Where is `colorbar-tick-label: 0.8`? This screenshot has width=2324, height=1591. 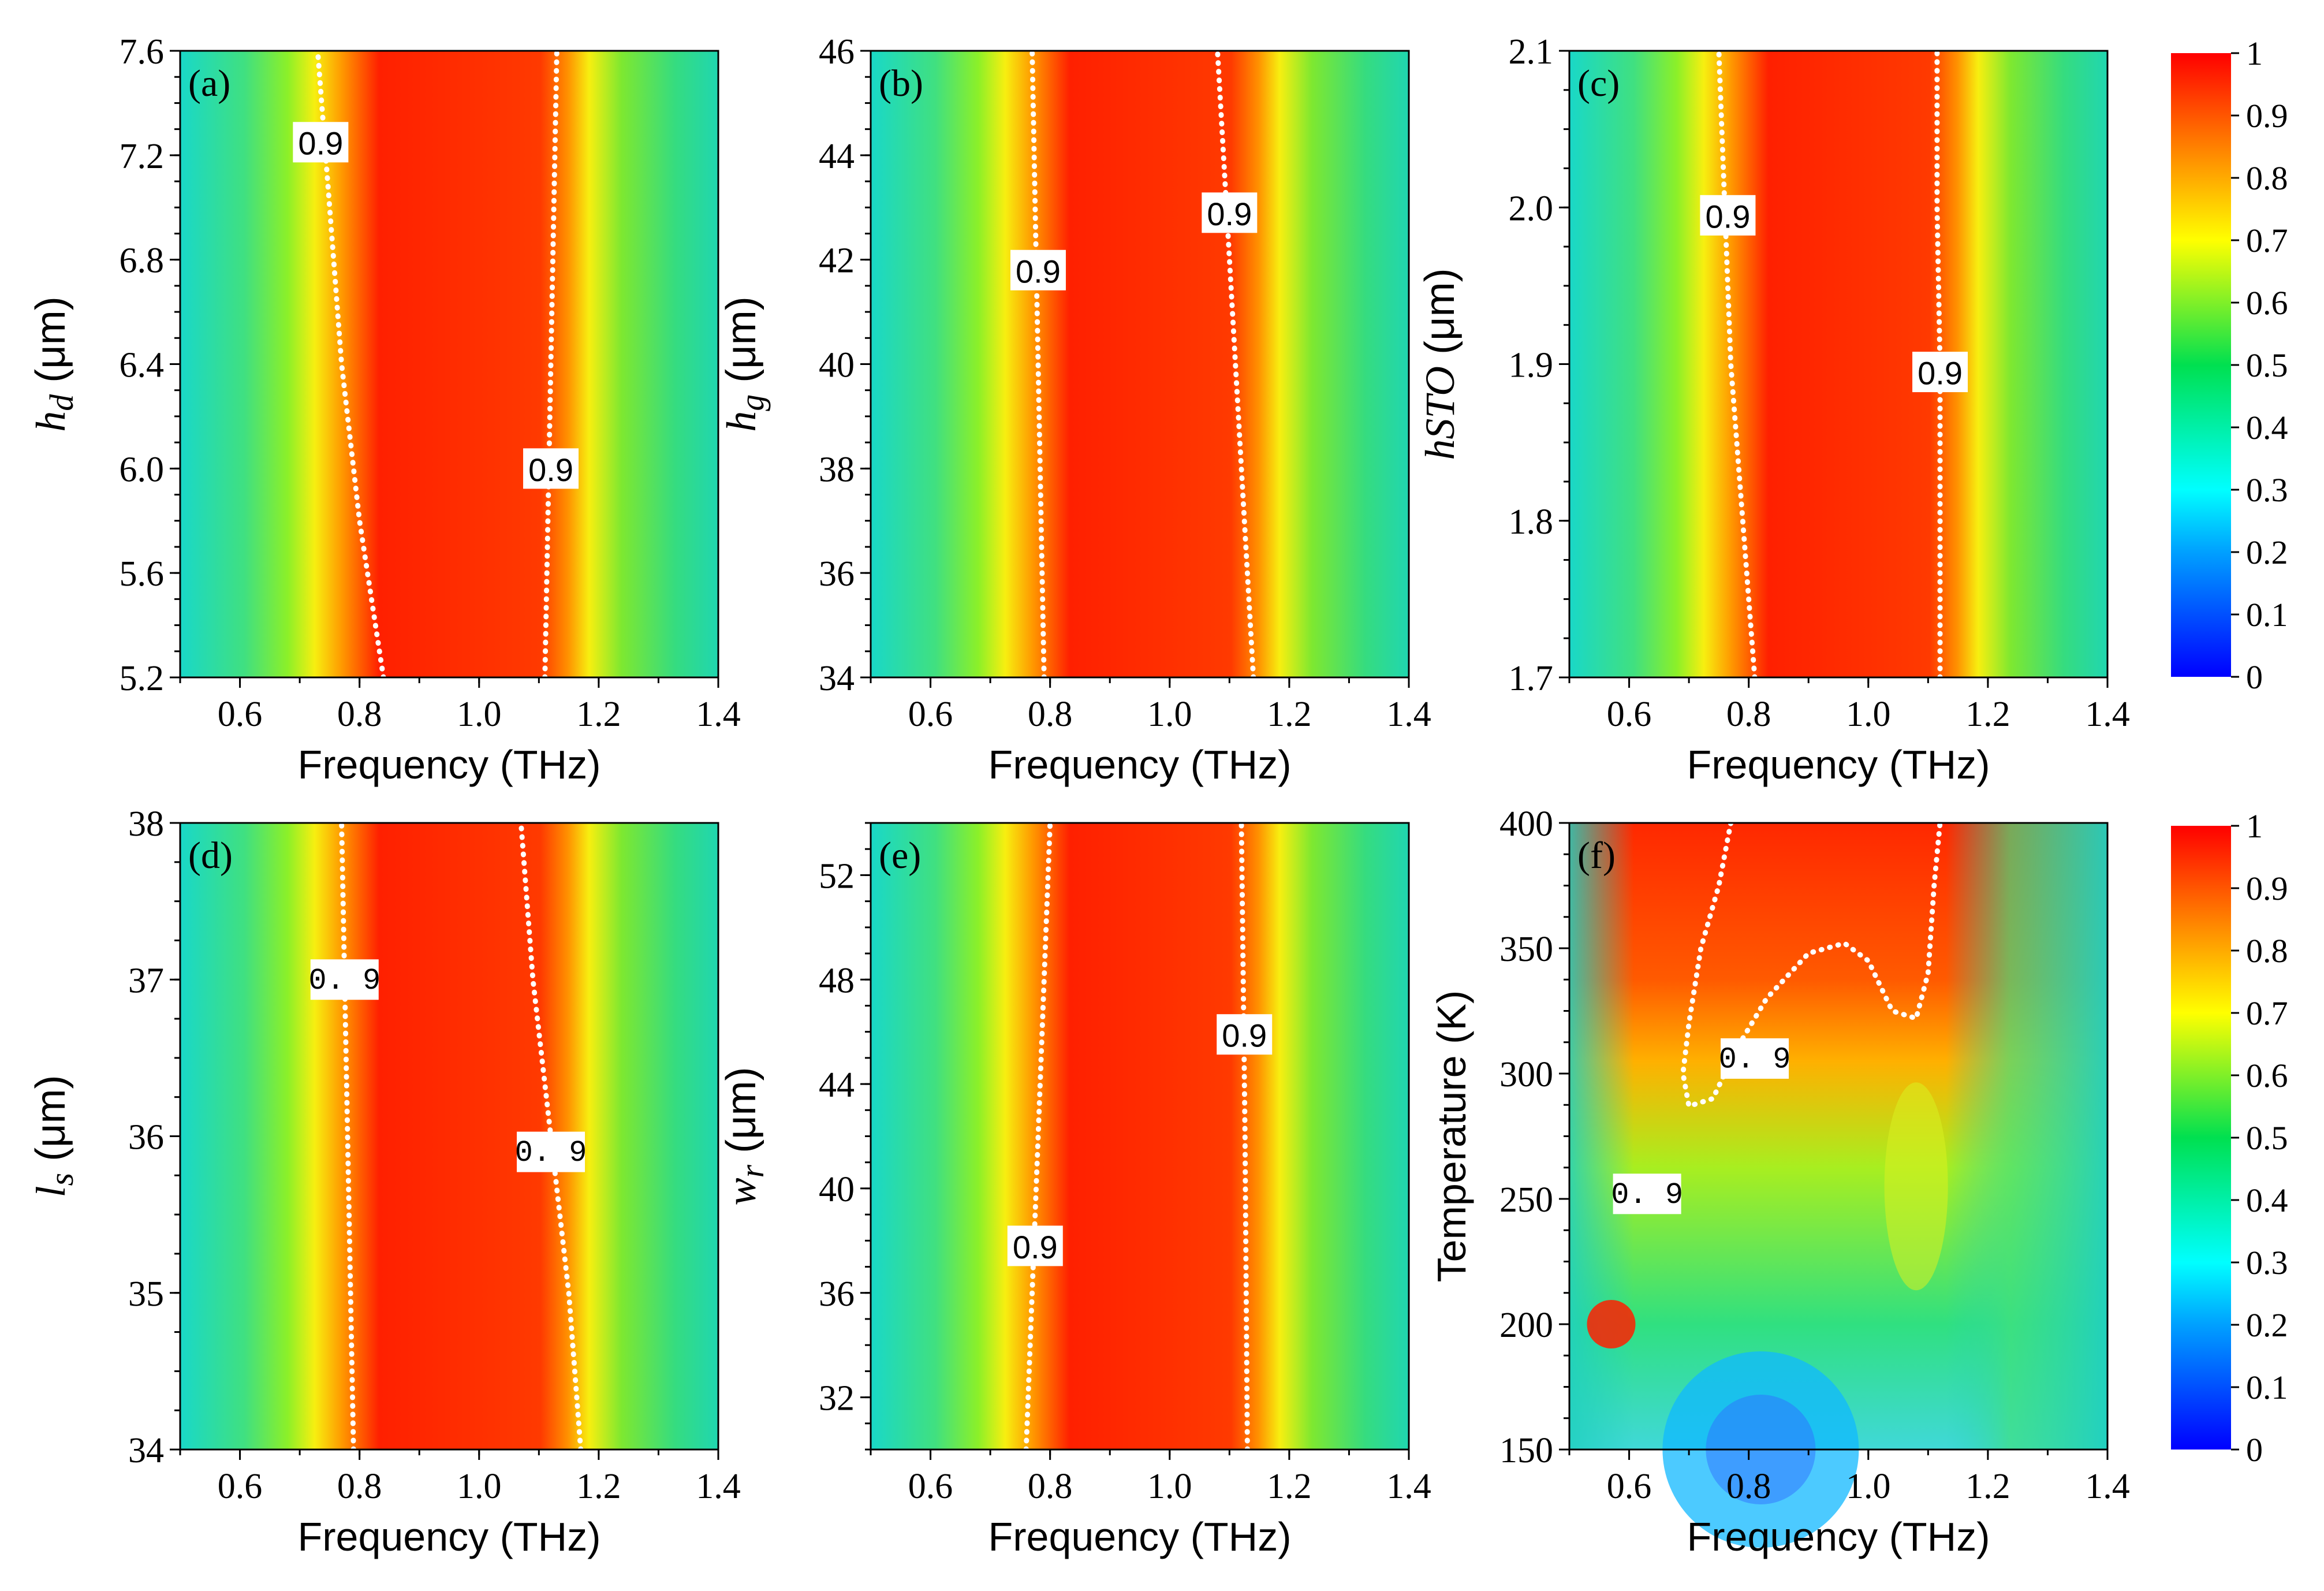
colorbar-tick-label: 0.8 is located at coordinates (2267, 951).